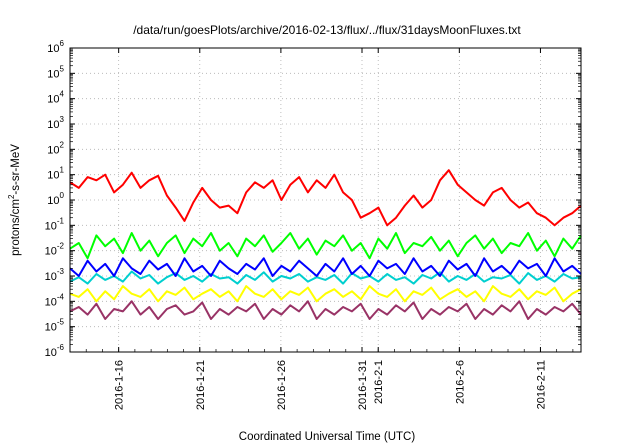 This screenshot has width=640, height=448. What do you see at coordinates (16, 169) in the screenshot?
I see `y-axis-label-part-2: -s-sr-MeV` at bounding box center [16, 169].